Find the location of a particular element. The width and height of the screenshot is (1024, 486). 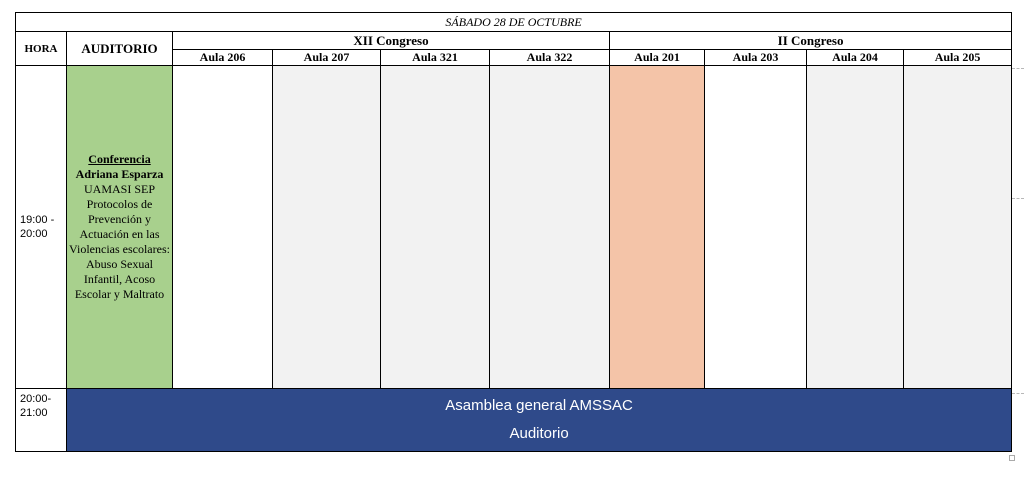

assembly-location: Auditorio is located at coordinates (539, 433).